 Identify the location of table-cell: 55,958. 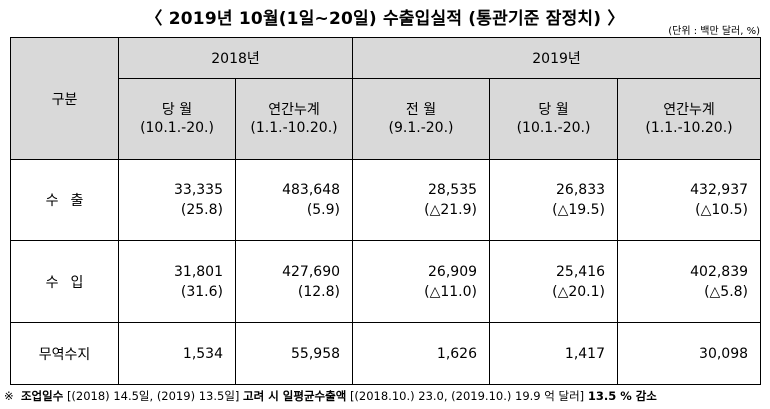
(294, 353).